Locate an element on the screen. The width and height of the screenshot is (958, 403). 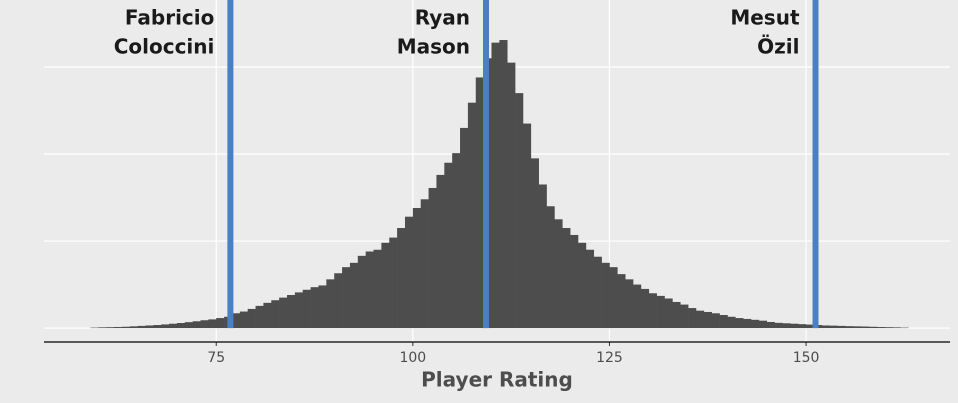
x-axis-label: Player Rating is located at coordinates (497, 380).